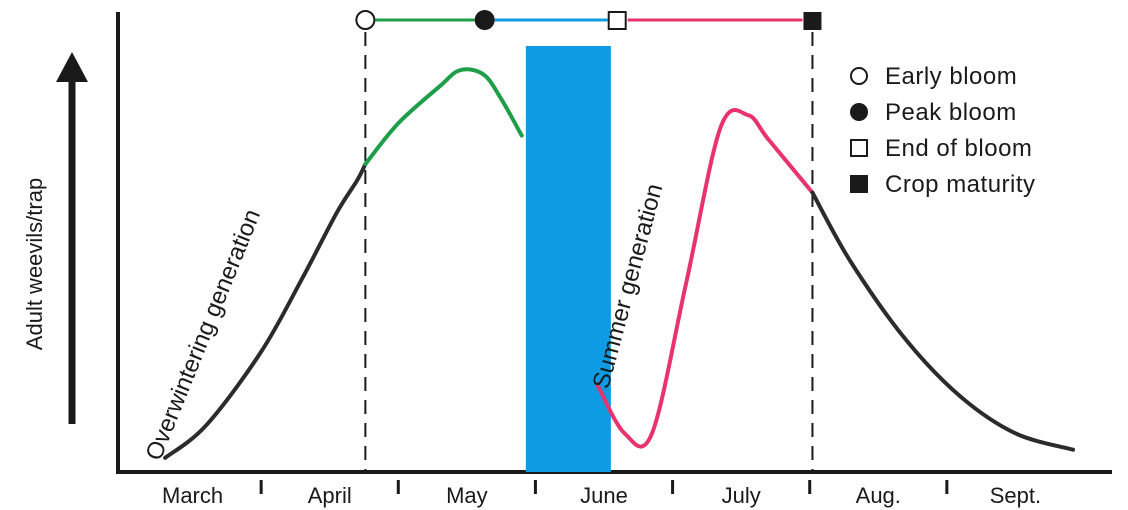 The image size is (1128, 510). Describe the element at coordinates (1015, 495) in the screenshot. I see `x-tick-label: Sept.` at that location.